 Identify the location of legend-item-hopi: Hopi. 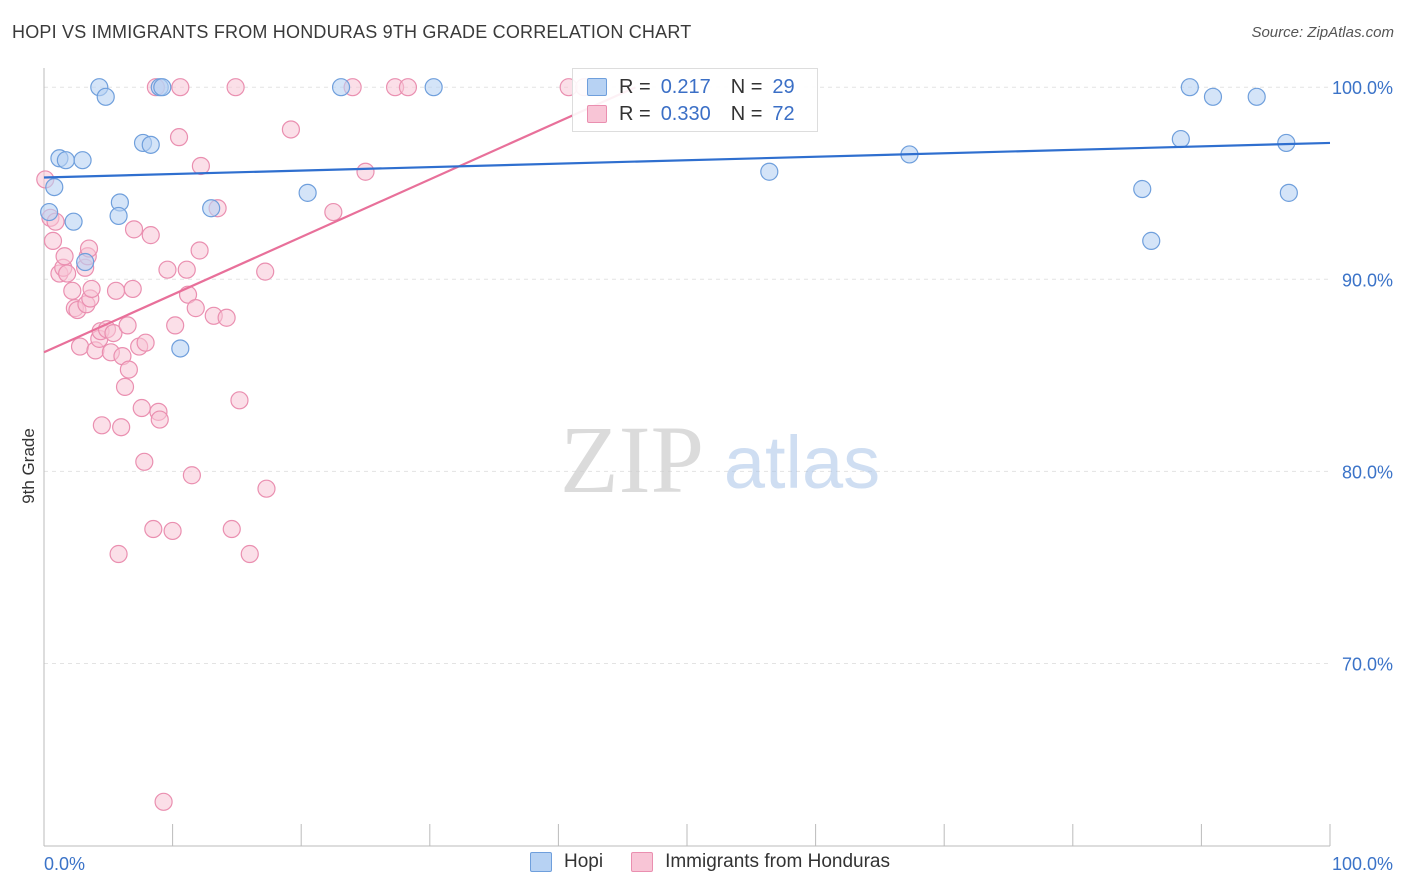
(566, 862).